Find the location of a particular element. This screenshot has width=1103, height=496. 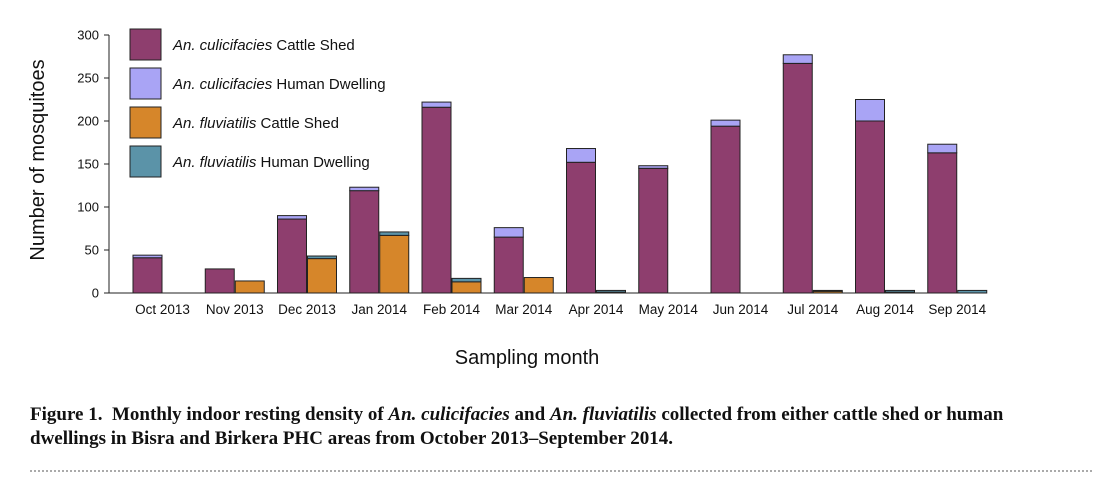

y-tick-label: 250 is located at coordinates (88, 78).